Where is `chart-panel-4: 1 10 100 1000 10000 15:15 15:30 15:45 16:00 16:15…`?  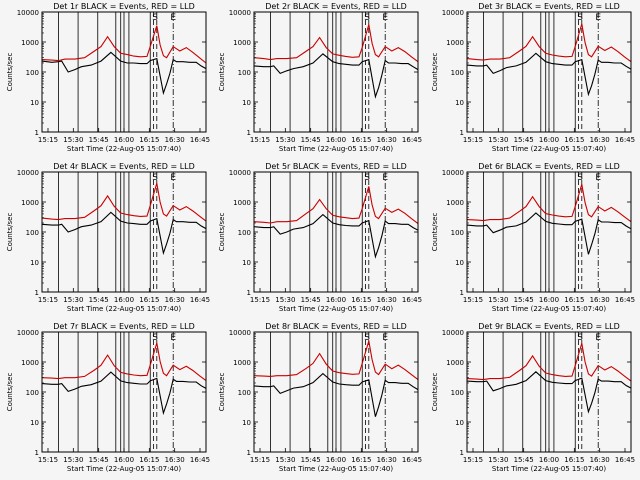 chart-panel-4: 1 10 100 1000 10000 15:15 15:30 15:45 16:00 16:15… is located at coordinates (108, 237).